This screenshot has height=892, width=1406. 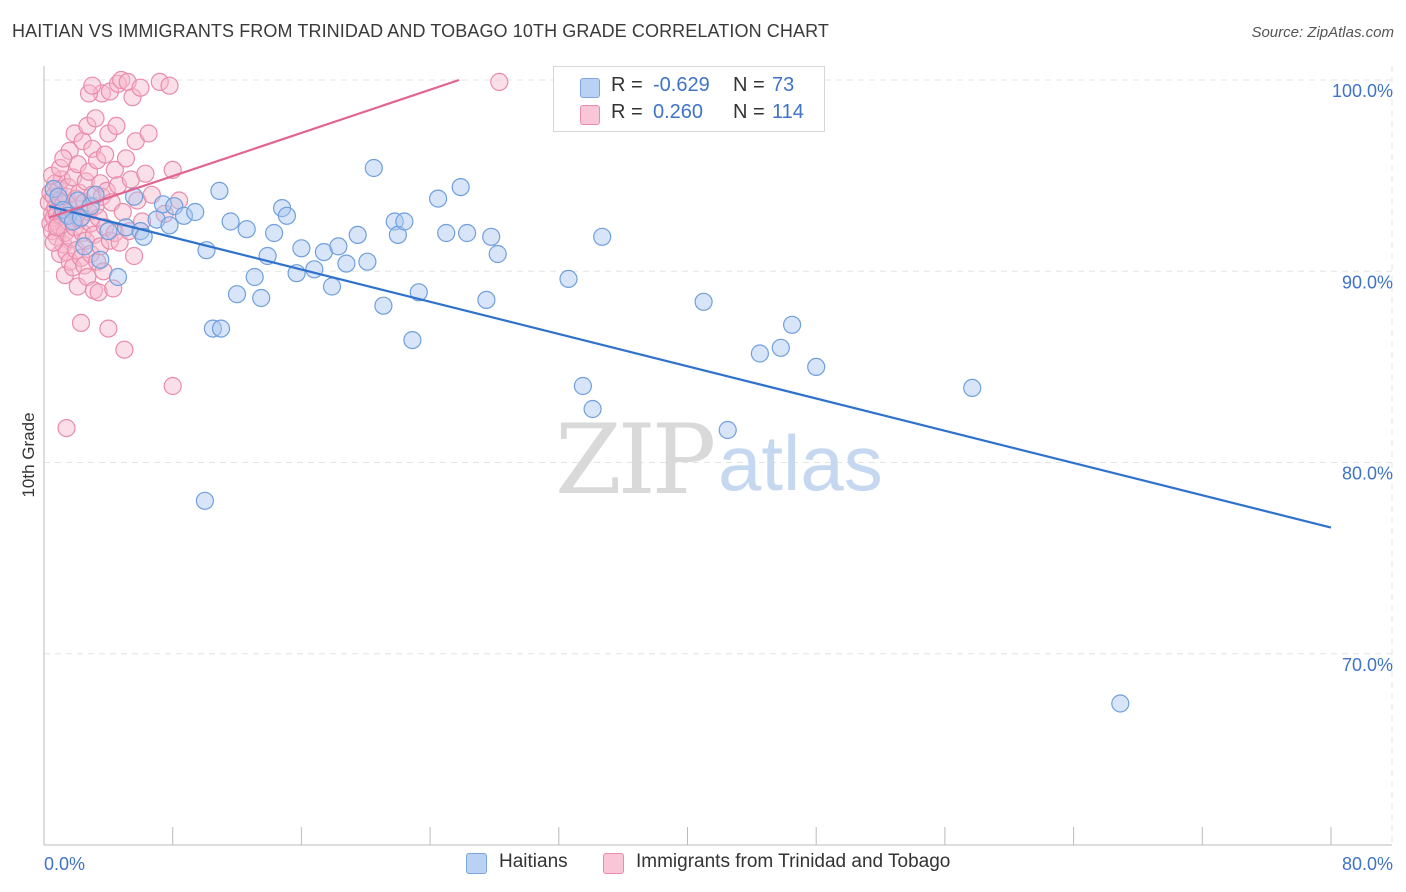 I want to click on bottom-legend-label: Immigrants from Trinidad and Tobago, so click(x=793, y=861).